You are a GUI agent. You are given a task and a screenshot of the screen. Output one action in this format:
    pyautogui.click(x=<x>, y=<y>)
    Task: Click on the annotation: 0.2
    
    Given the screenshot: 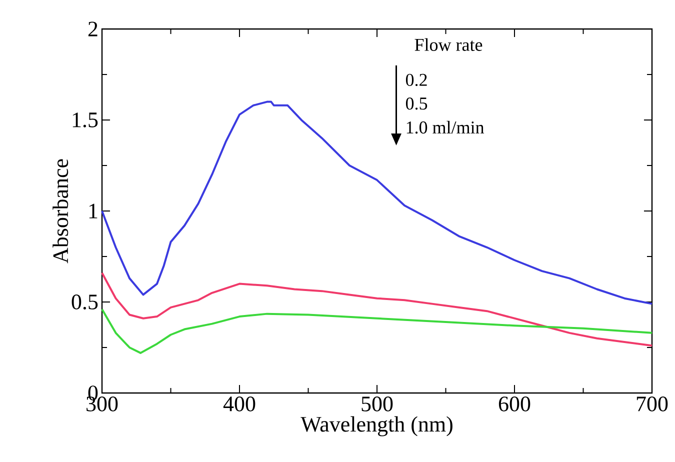 What is the action you would take?
    pyautogui.click(x=416, y=80)
    